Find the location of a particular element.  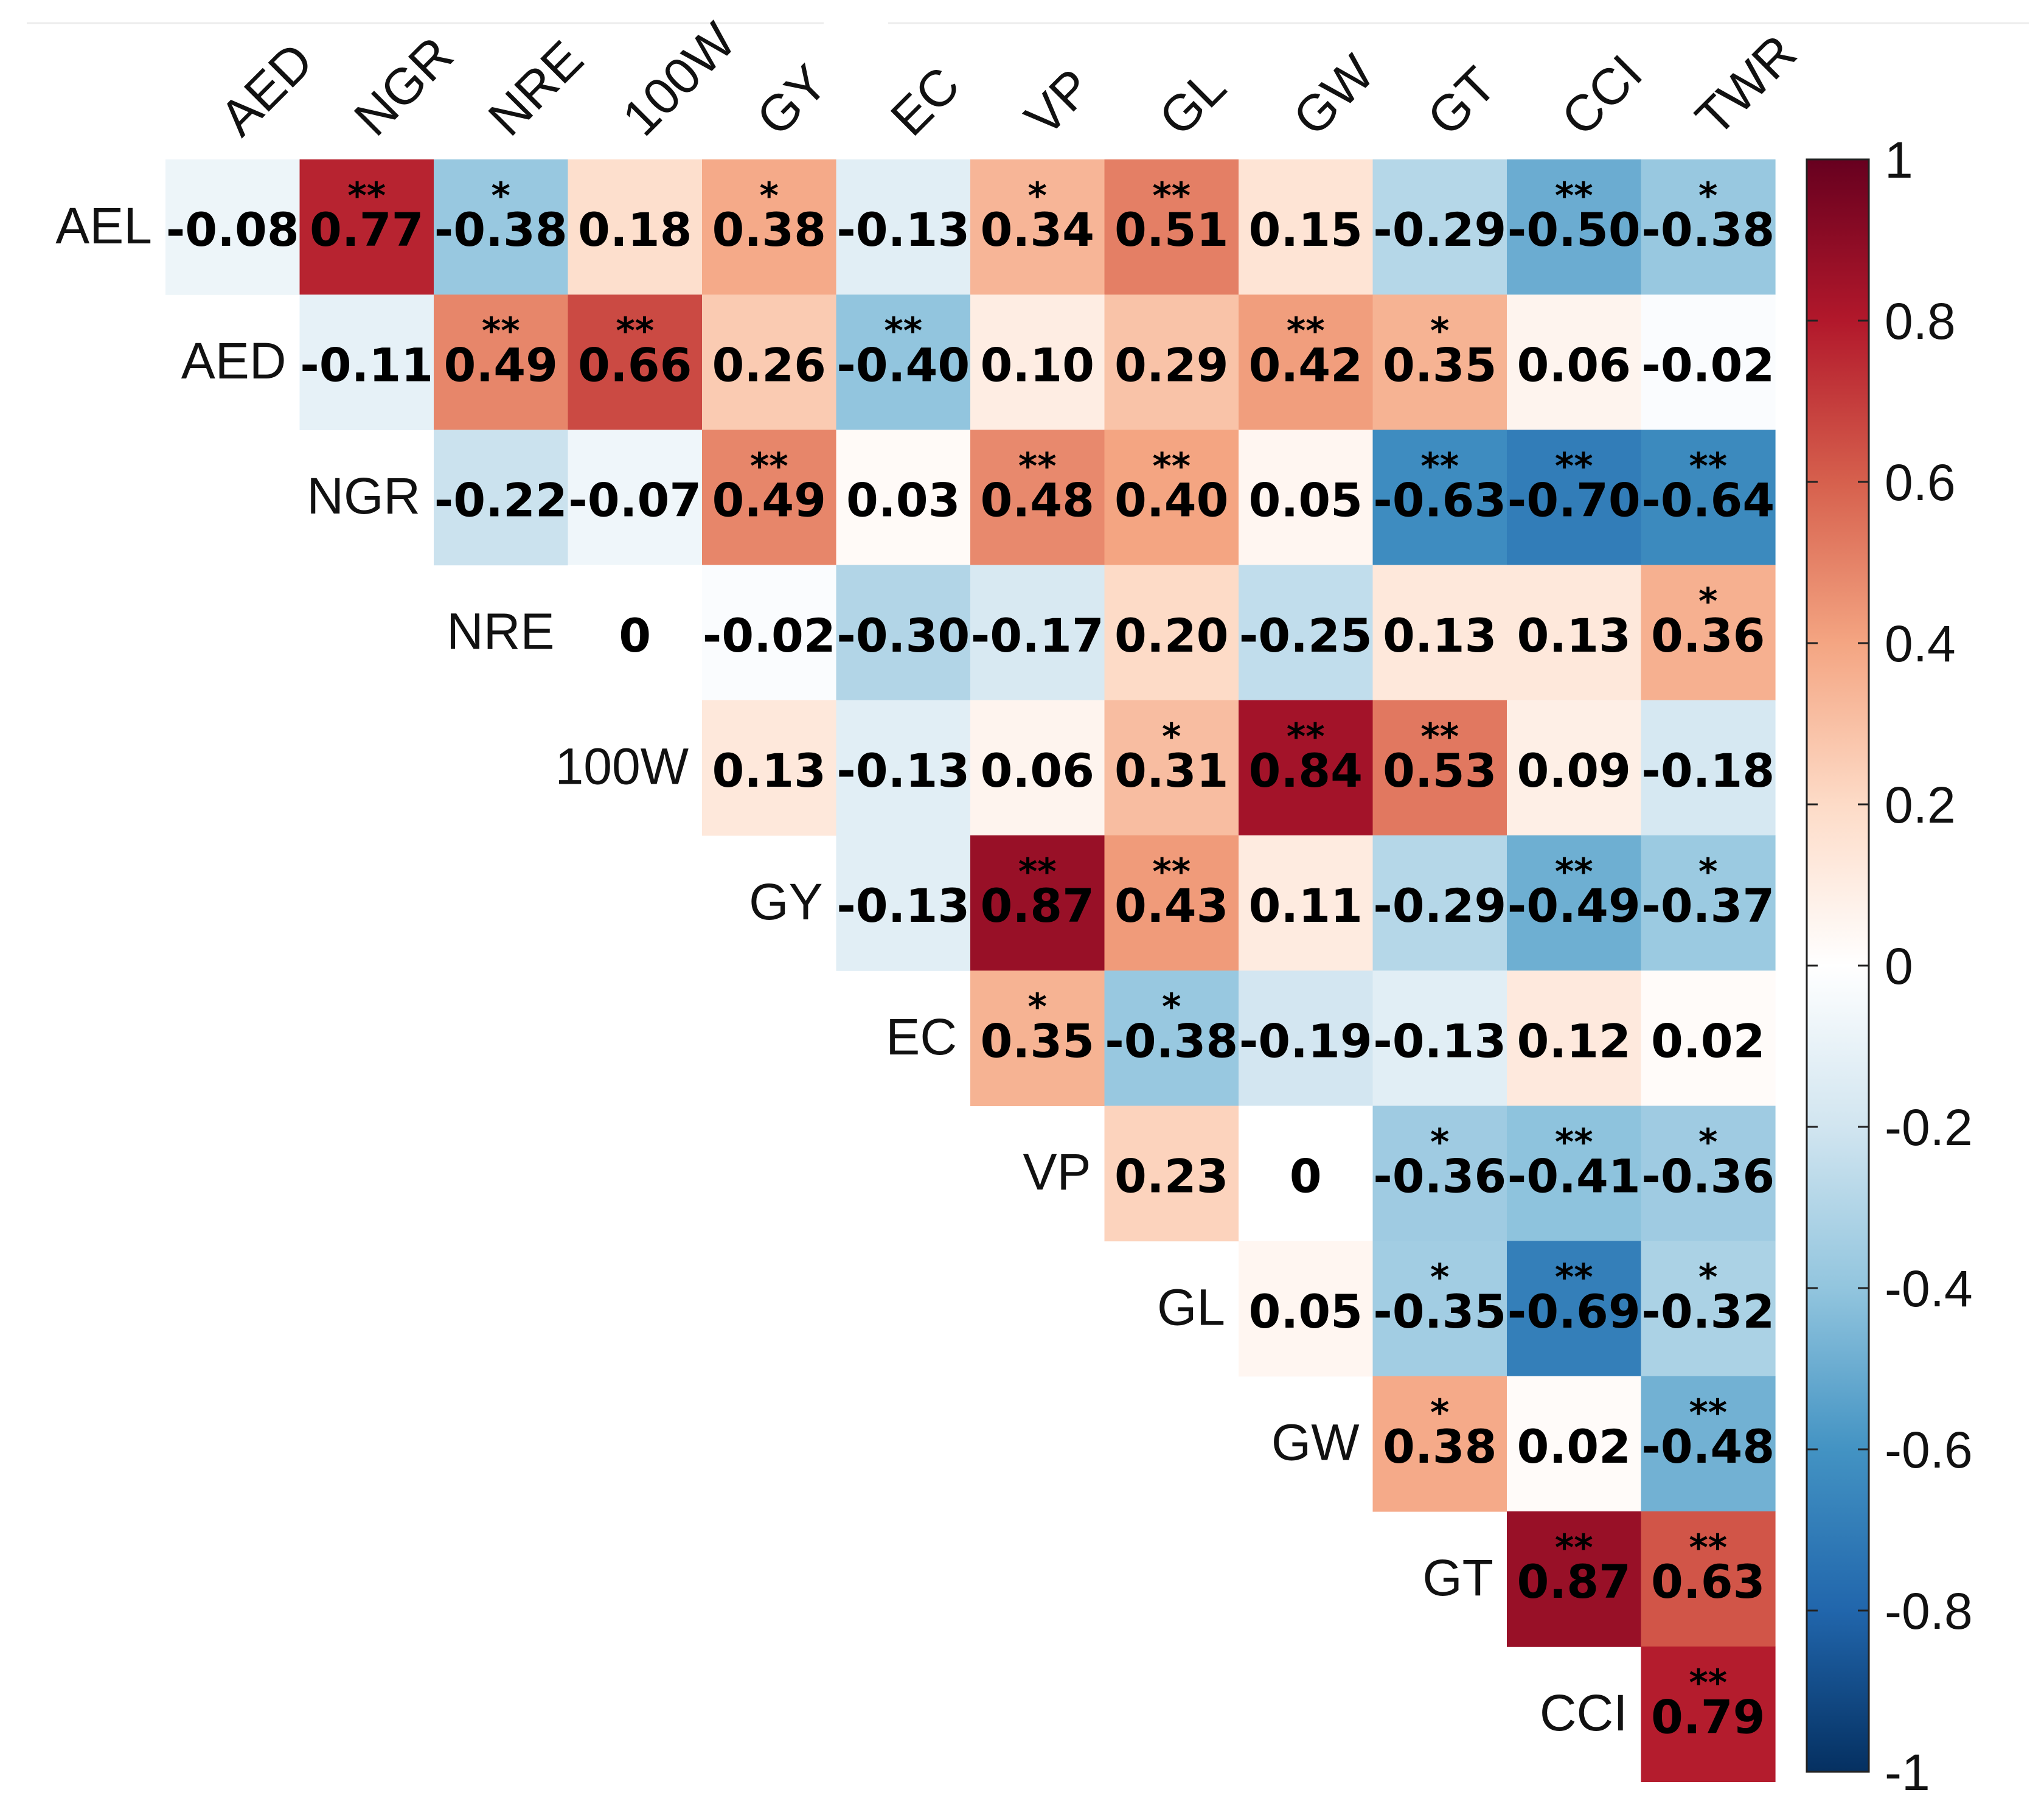

cell-value: 0.20 is located at coordinates (1171, 635).